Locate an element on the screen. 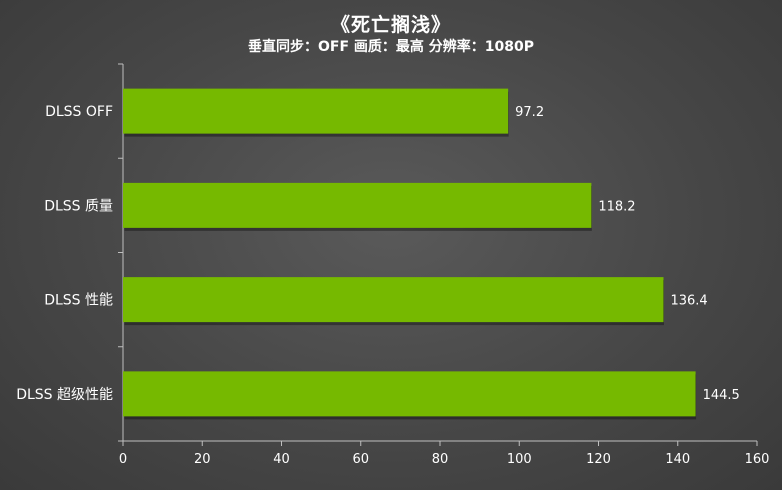 The height and width of the screenshot is (490, 782). x-tick-label: 20 is located at coordinates (202, 459).